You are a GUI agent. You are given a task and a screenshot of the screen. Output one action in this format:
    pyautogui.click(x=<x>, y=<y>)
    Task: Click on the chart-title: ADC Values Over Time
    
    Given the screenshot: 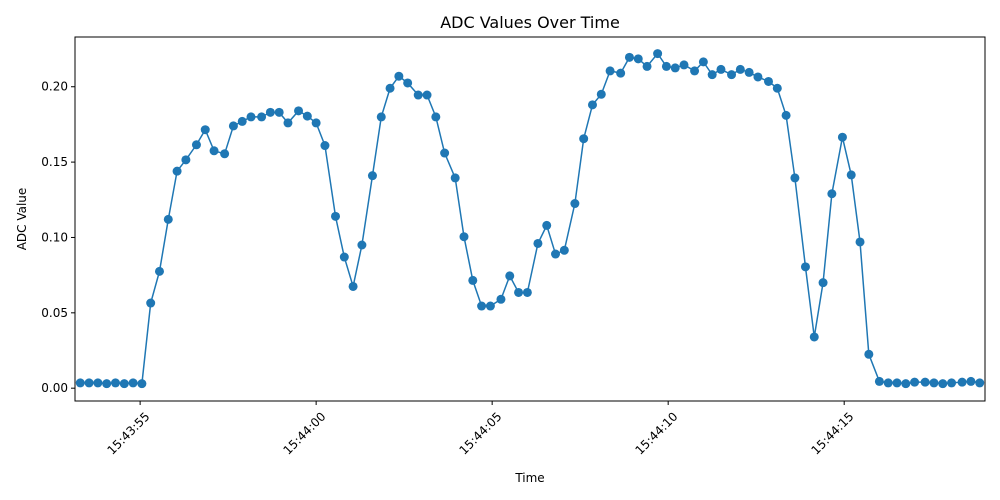 What is the action you would take?
    pyautogui.click(x=530, y=22)
    